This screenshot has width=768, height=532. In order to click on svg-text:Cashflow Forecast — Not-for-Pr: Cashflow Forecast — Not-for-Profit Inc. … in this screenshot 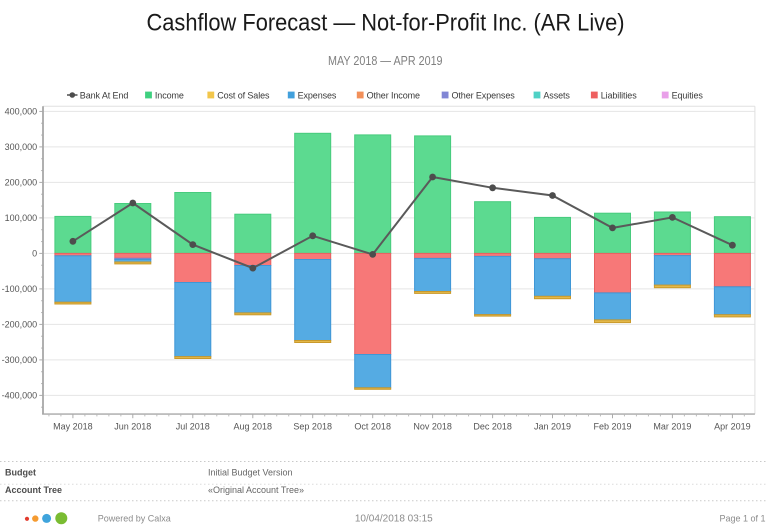, I will do `click(386, 22)`.